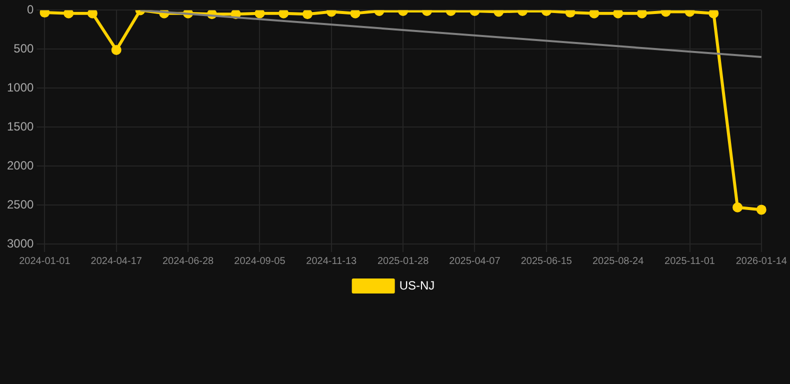  What do you see at coordinates (20, 87) in the screenshot?
I see `y-tick-label: 1000` at bounding box center [20, 87].